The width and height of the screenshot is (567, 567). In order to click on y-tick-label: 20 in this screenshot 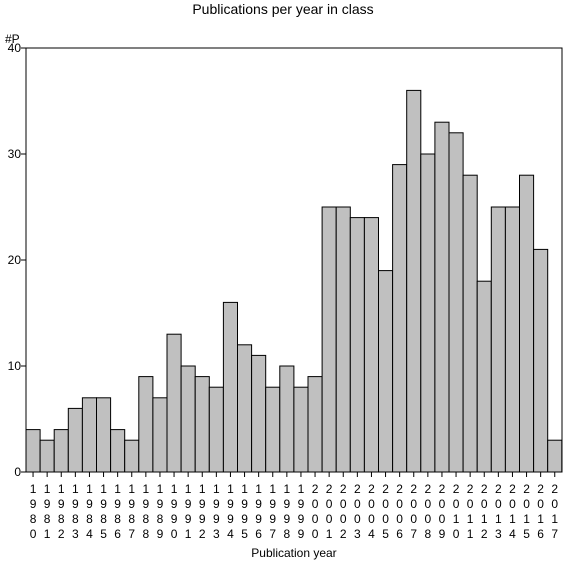, I will do `click(15, 260)`.